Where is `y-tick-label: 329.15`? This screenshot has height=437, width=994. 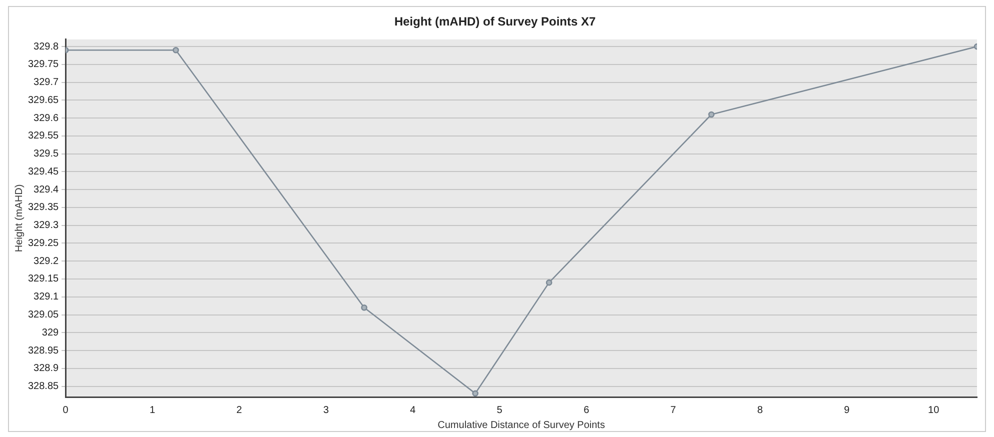
y-tick-label: 329.15 is located at coordinates (44, 279).